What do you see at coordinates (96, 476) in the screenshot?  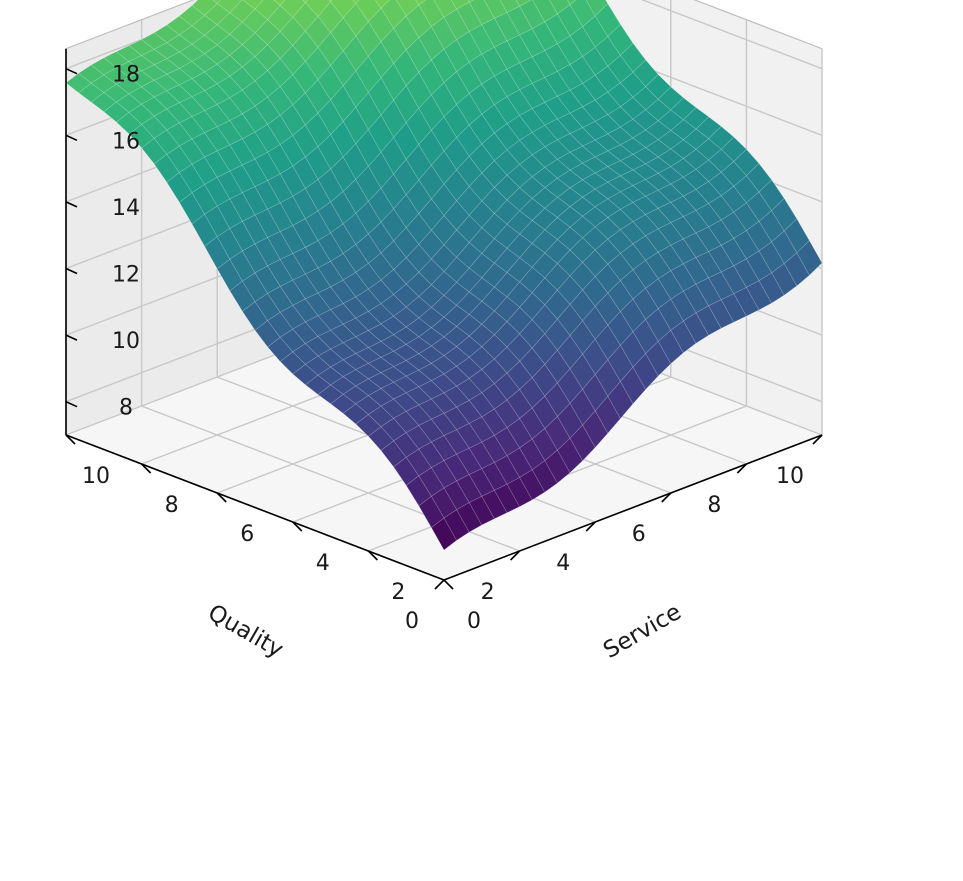 I see `x-tick-label: 10` at bounding box center [96, 476].